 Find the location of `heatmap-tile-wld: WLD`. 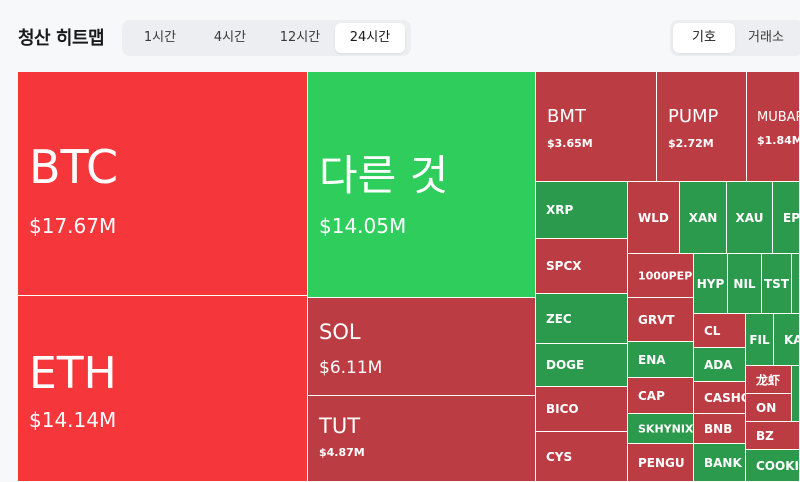

heatmap-tile-wld: WLD is located at coordinates (654, 218).